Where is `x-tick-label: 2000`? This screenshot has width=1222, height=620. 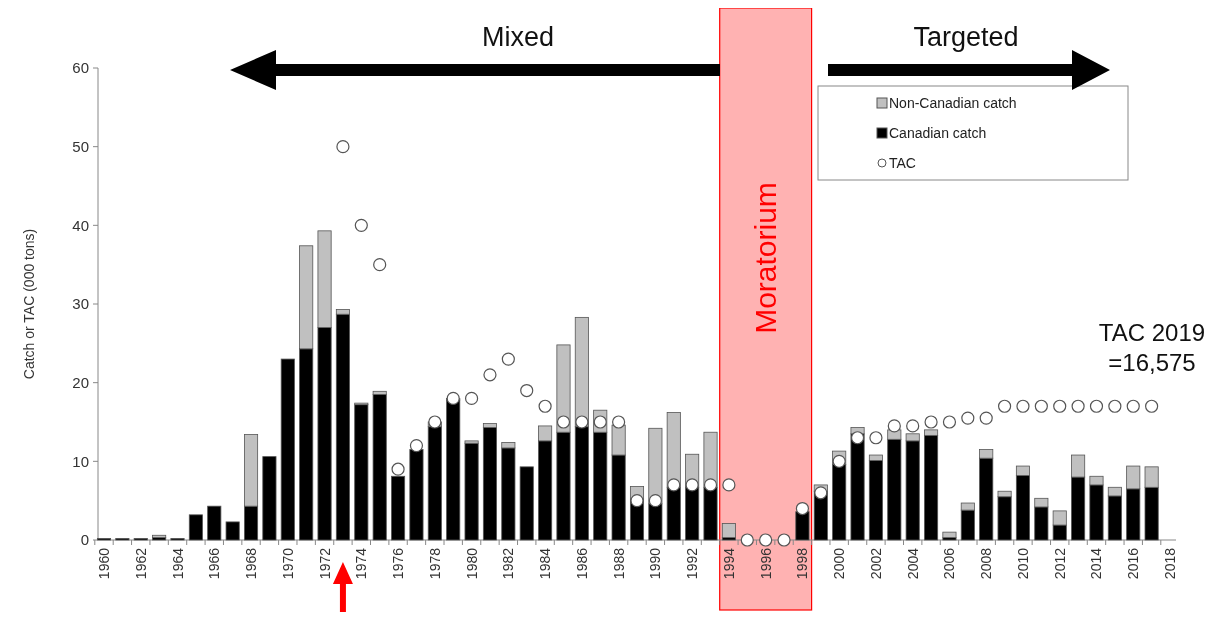 x-tick-label: 2000 is located at coordinates (839, 563).